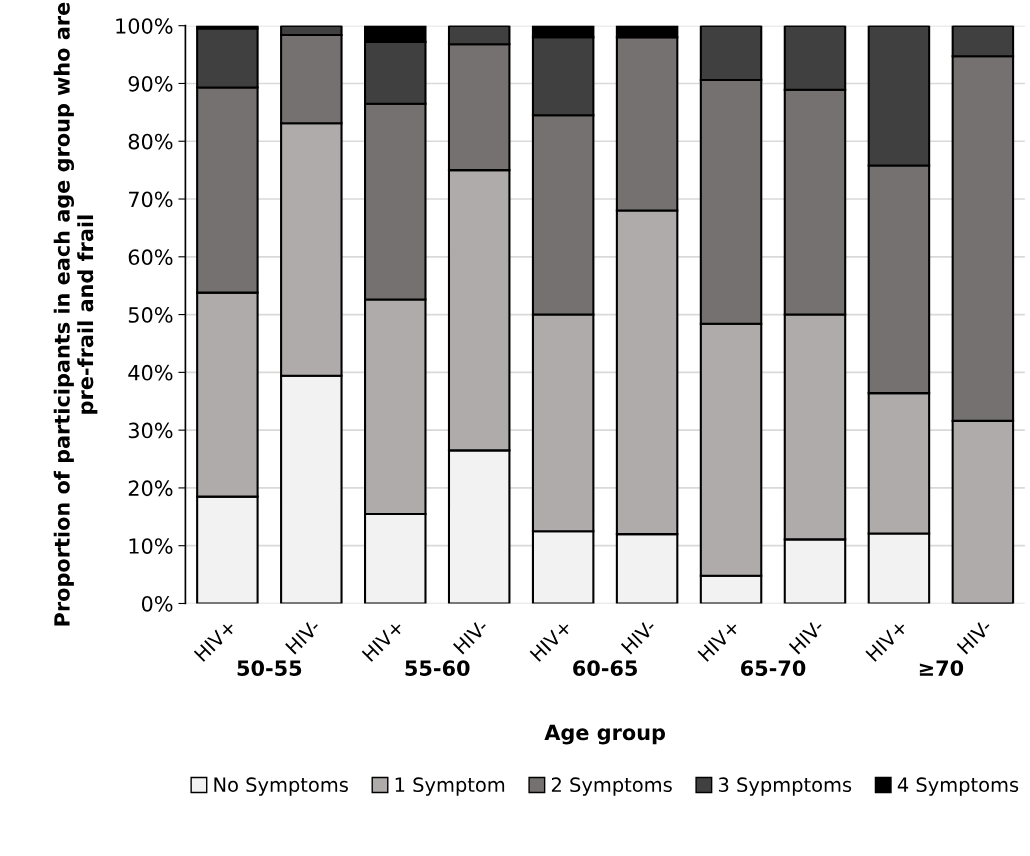 Image resolution: width=1030 pixels, height=856 pixels. I want to click on legend-label: No Symptoms, so click(281, 786).